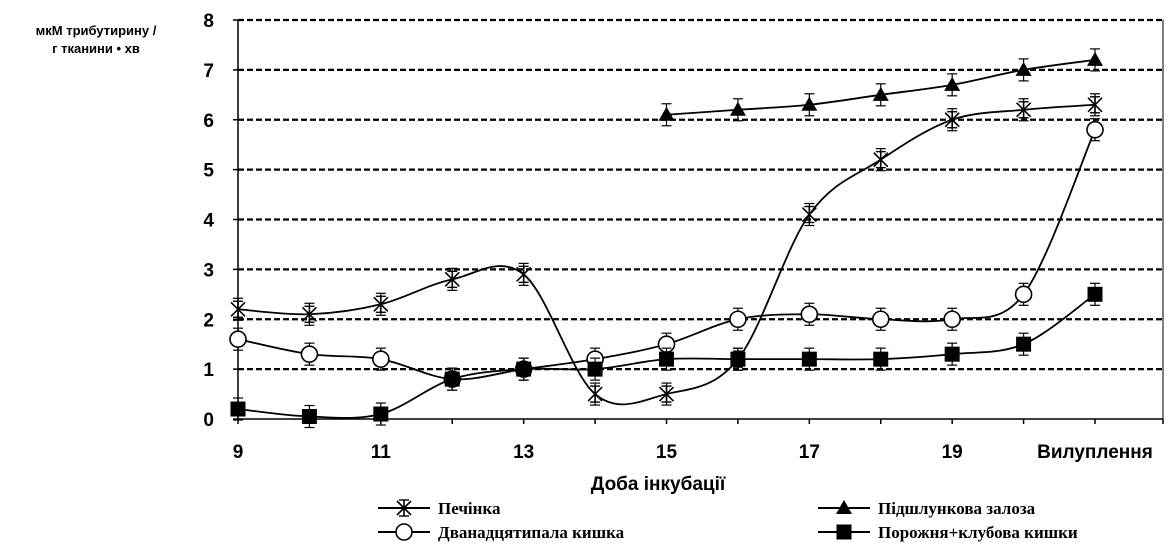 This screenshot has width=1166, height=543. Describe the element at coordinates (96, 30) in the screenshot. I see `y-axis-label-line-1: мкМ трибутирину /` at that location.